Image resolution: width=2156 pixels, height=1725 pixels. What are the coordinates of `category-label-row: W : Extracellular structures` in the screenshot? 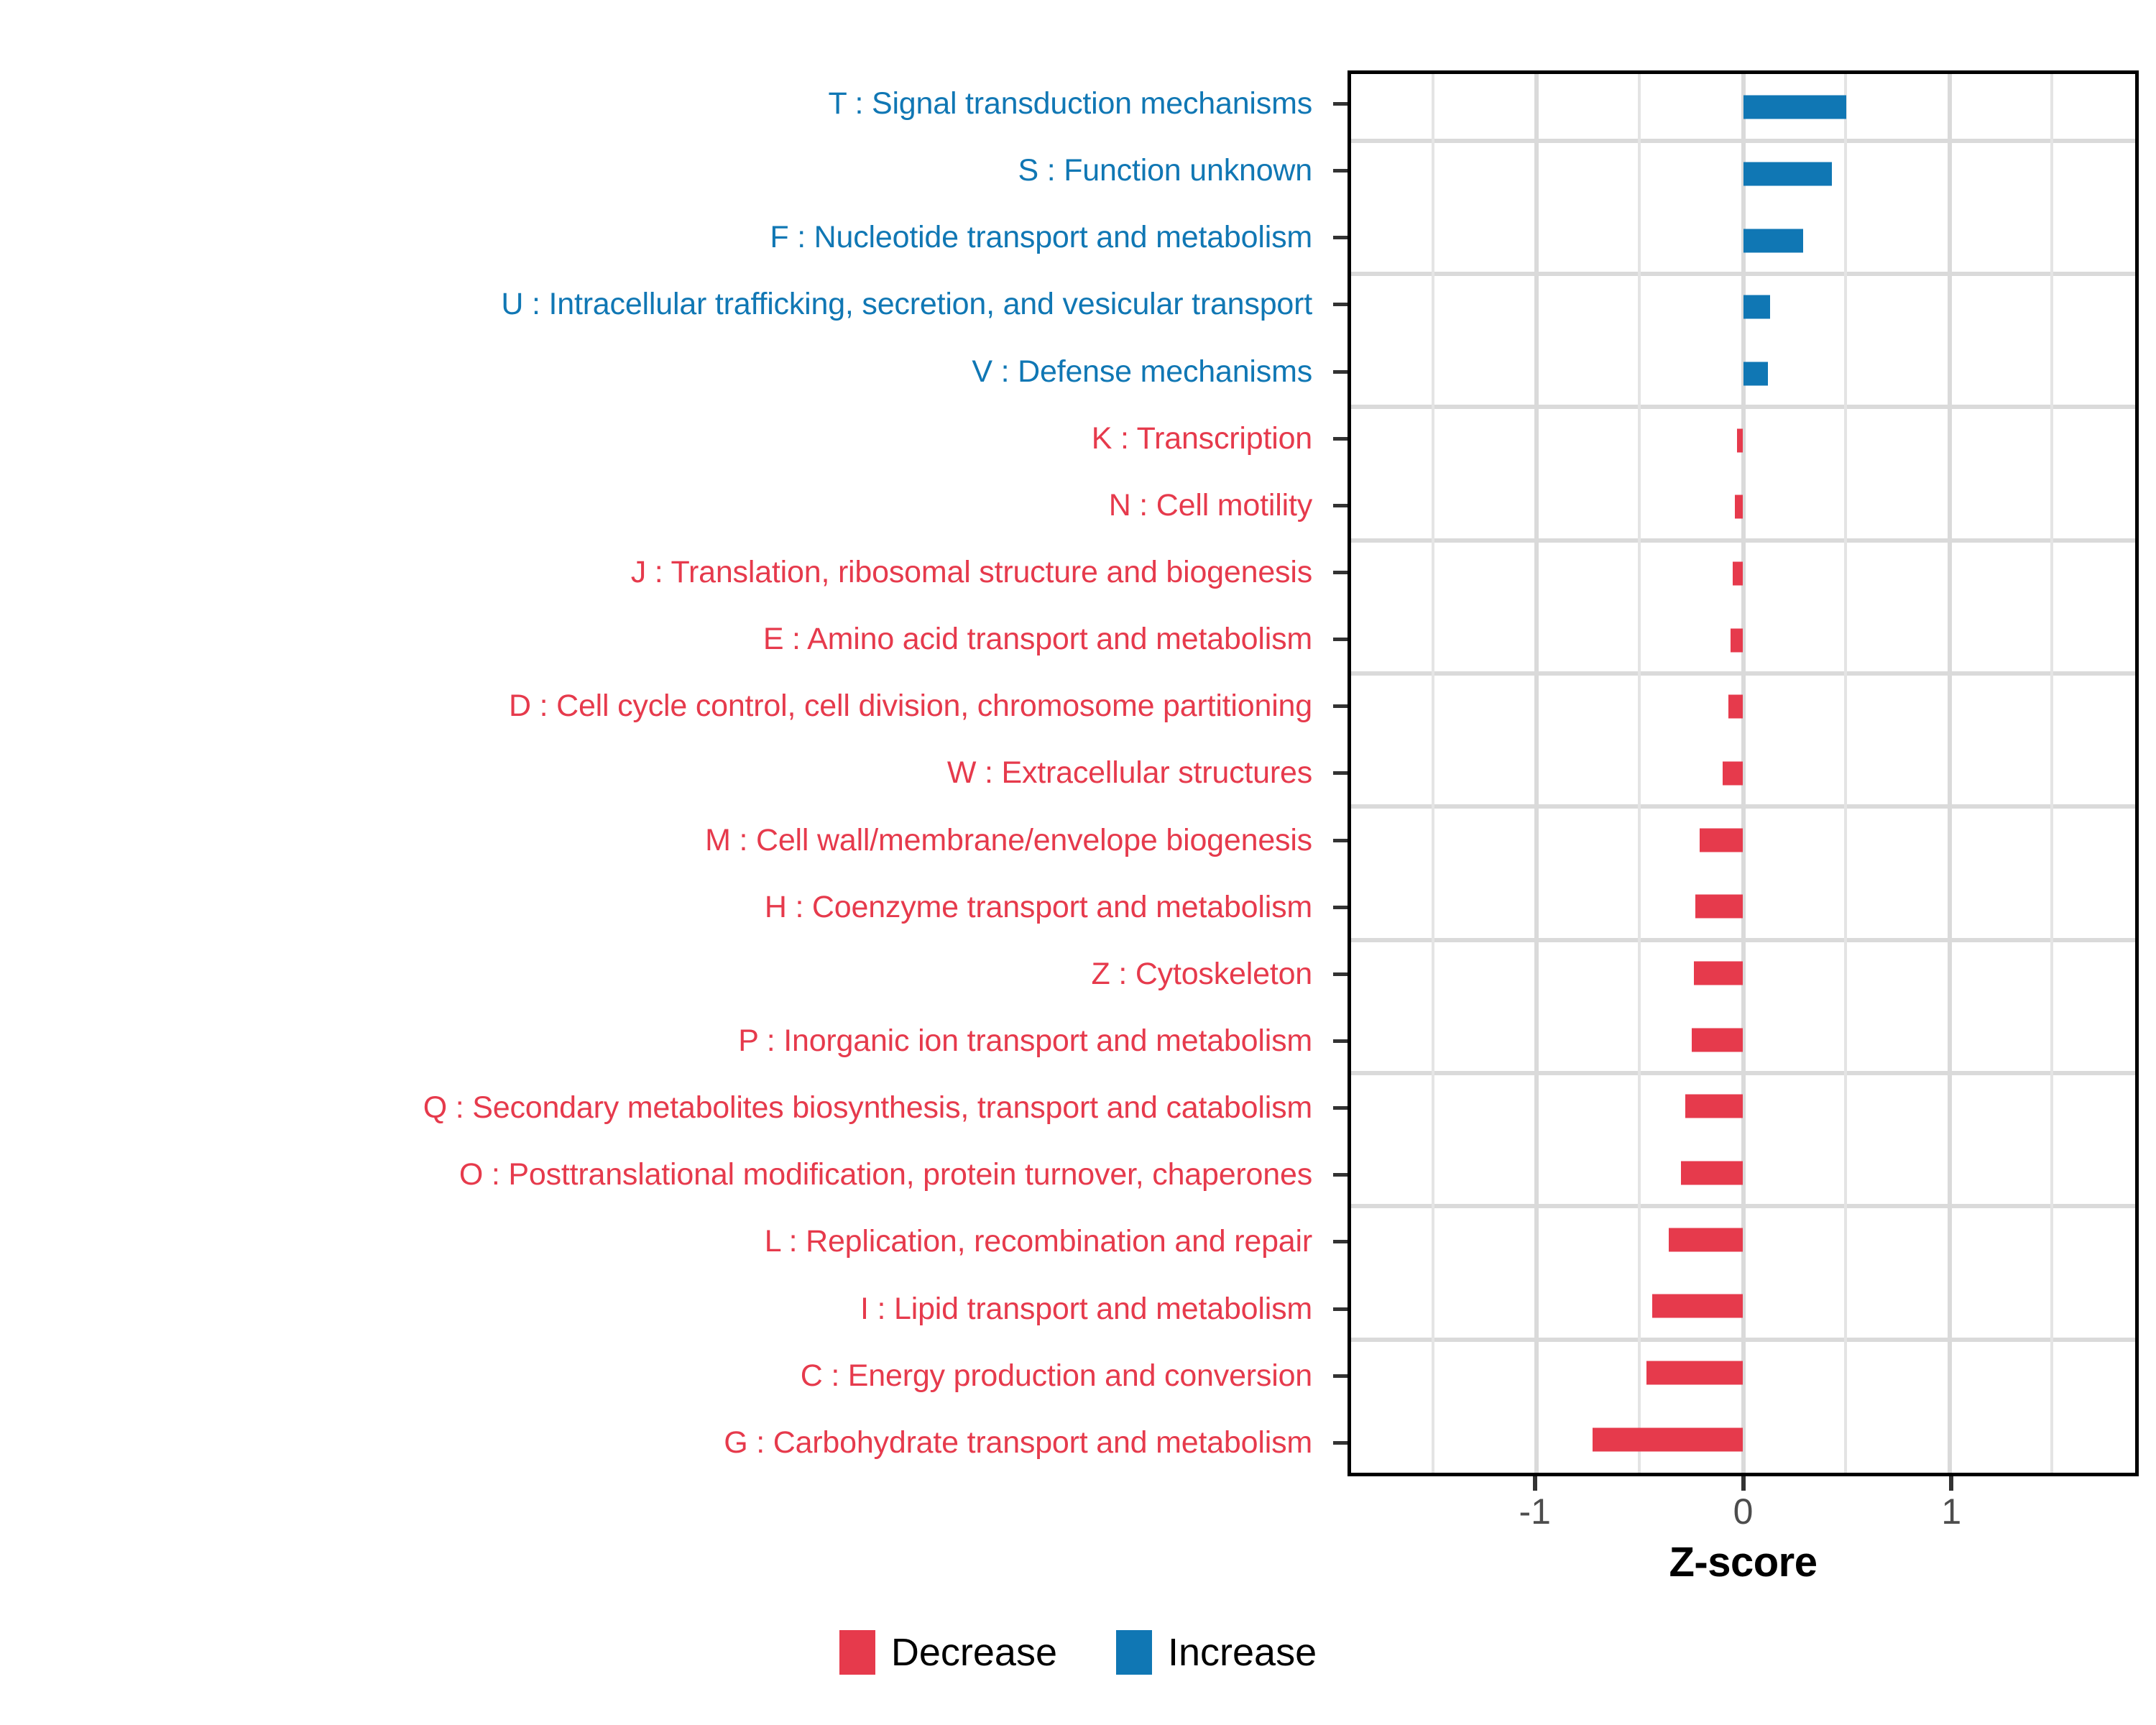 It's located at (661, 773).